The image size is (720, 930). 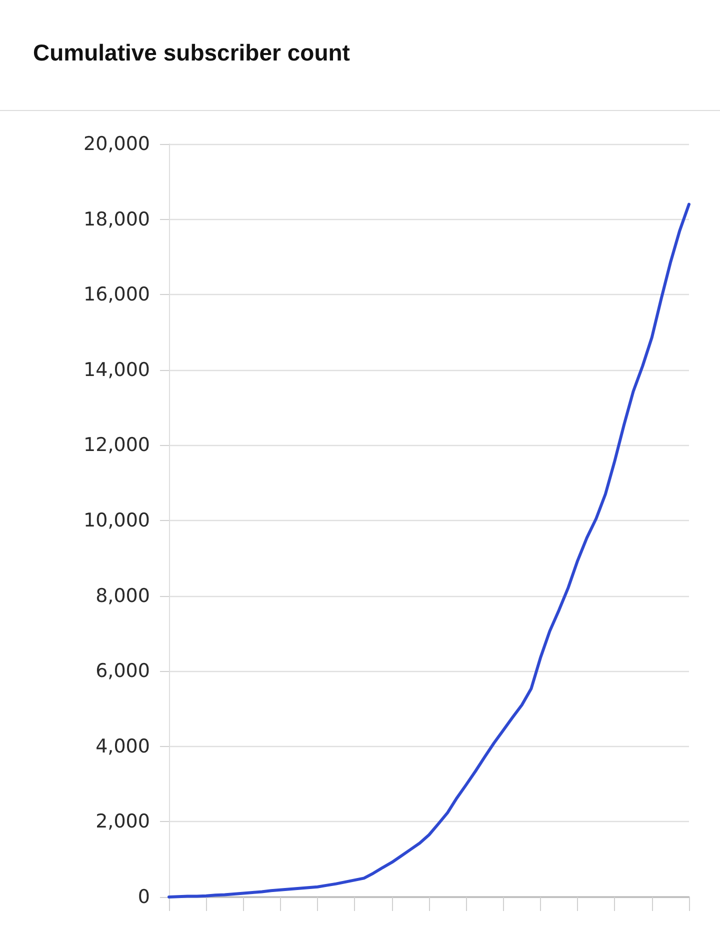 What do you see at coordinates (117, 445) in the screenshot?
I see `y-tick-label: 12,000` at bounding box center [117, 445].